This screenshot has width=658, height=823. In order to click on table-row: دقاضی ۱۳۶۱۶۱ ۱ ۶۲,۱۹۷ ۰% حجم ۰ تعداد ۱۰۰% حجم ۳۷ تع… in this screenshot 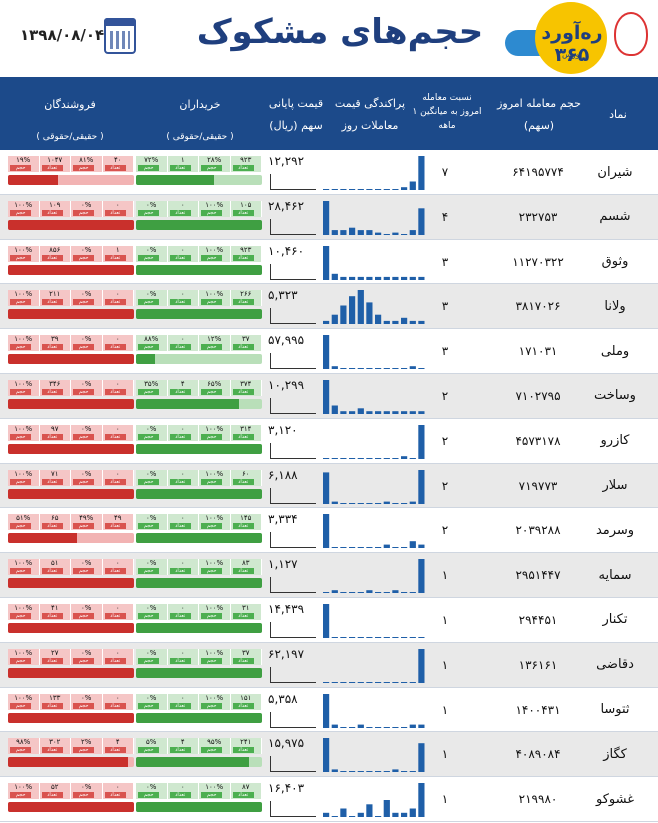, I will do `click(329, 665)`.